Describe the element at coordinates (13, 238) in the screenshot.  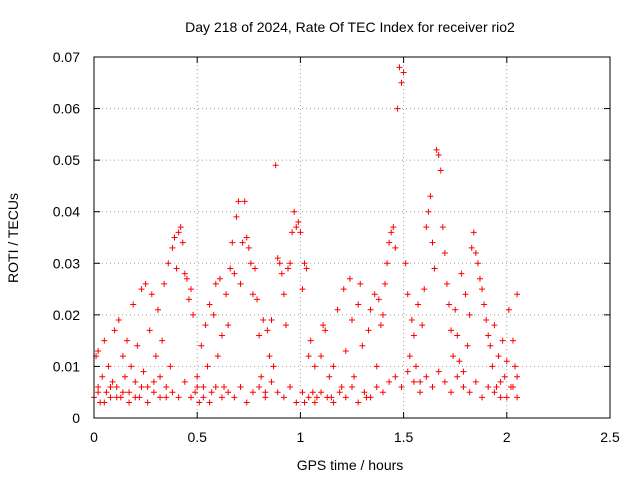
I see `y-axis-label: ROTI / TECUs` at that location.